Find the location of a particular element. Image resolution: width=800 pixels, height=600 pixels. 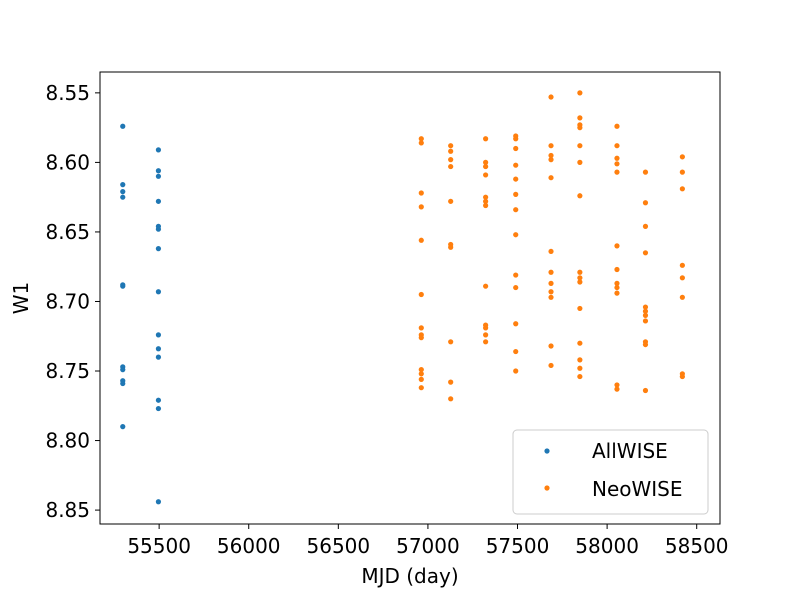

x-tick-label-56000: 56000 is located at coordinates (249, 546).